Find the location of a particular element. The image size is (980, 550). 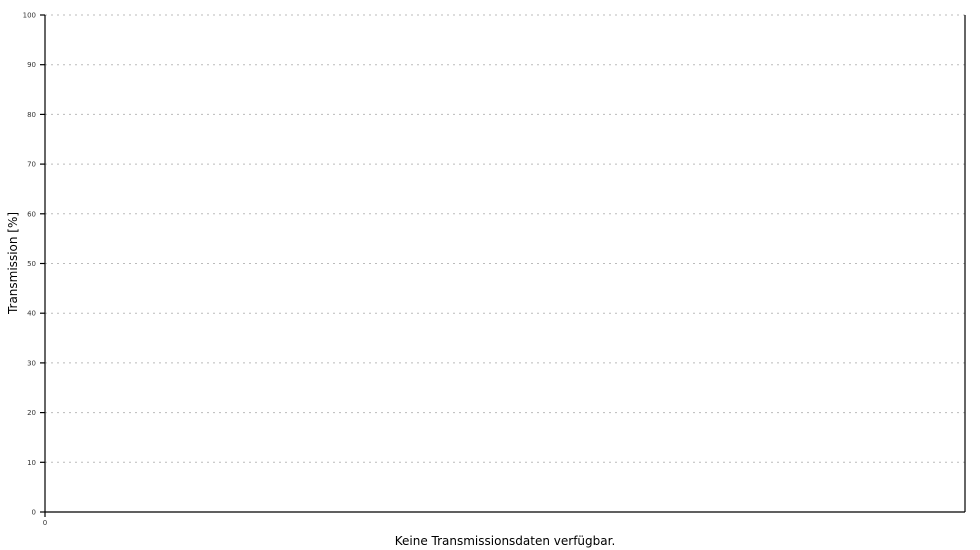

y-tick-label: 30 is located at coordinates (31, 363).